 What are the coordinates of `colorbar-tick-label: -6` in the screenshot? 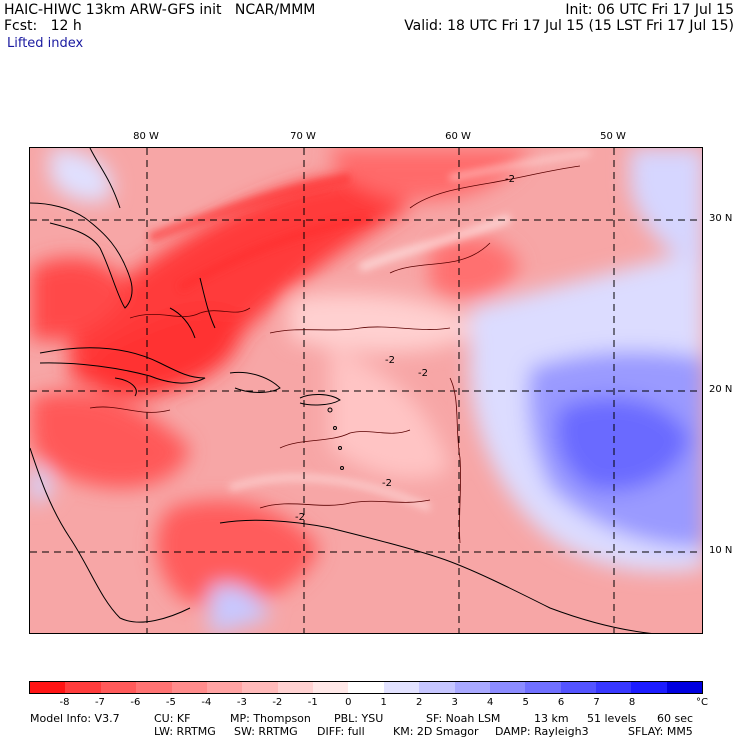 It's located at (135, 702).